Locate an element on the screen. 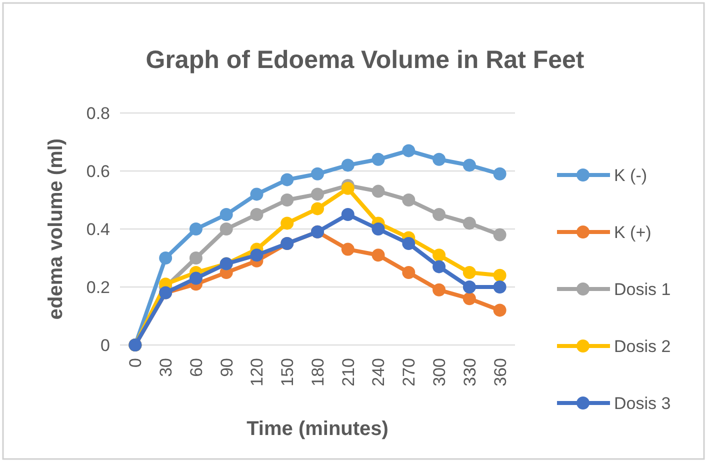 This screenshot has height=462, width=709. y-tick-label: 0.4 is located at coordinates (98, 229).